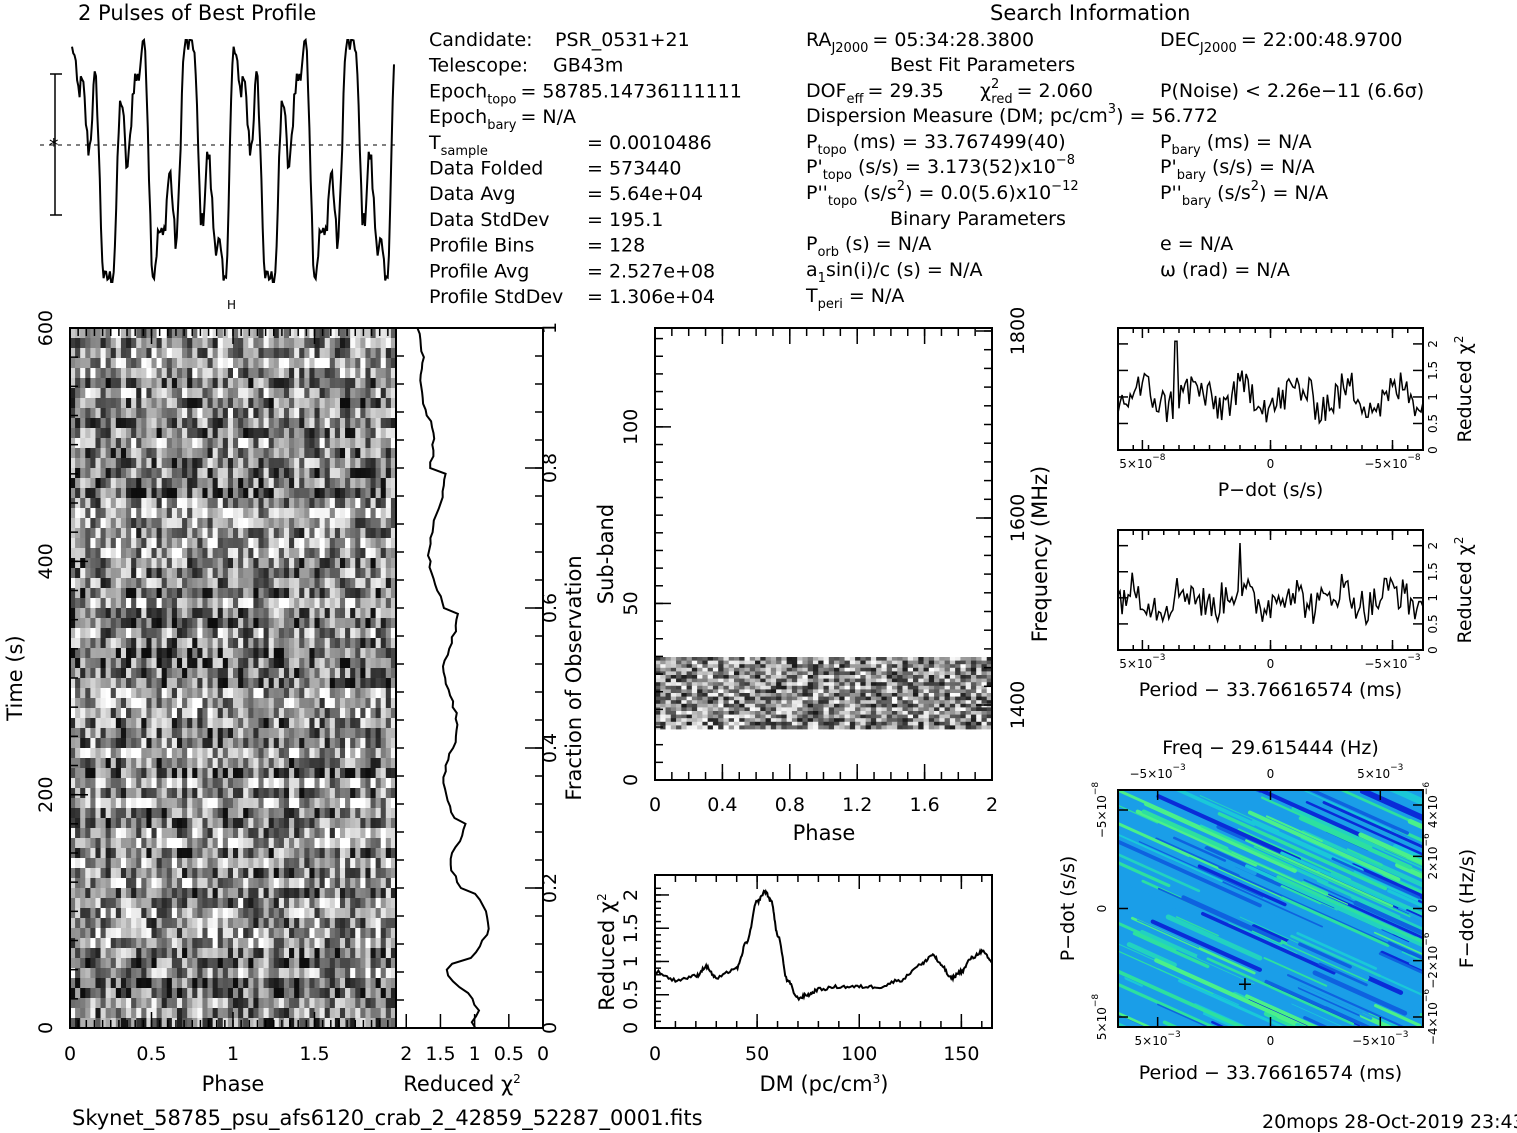 The width and height of the screenshot is (1517, 1133). Describe the element at coordinates (46, 328) in the screenshot. I see `time-phase-ytick: 600` at that location.